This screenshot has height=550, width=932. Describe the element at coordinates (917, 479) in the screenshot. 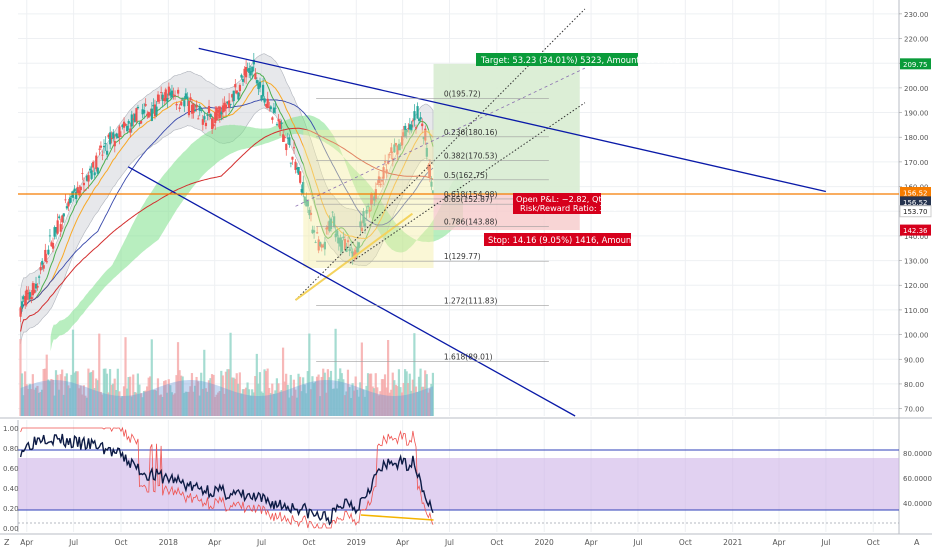

I see `oscillator-right-tick: 60.0000` at that location.